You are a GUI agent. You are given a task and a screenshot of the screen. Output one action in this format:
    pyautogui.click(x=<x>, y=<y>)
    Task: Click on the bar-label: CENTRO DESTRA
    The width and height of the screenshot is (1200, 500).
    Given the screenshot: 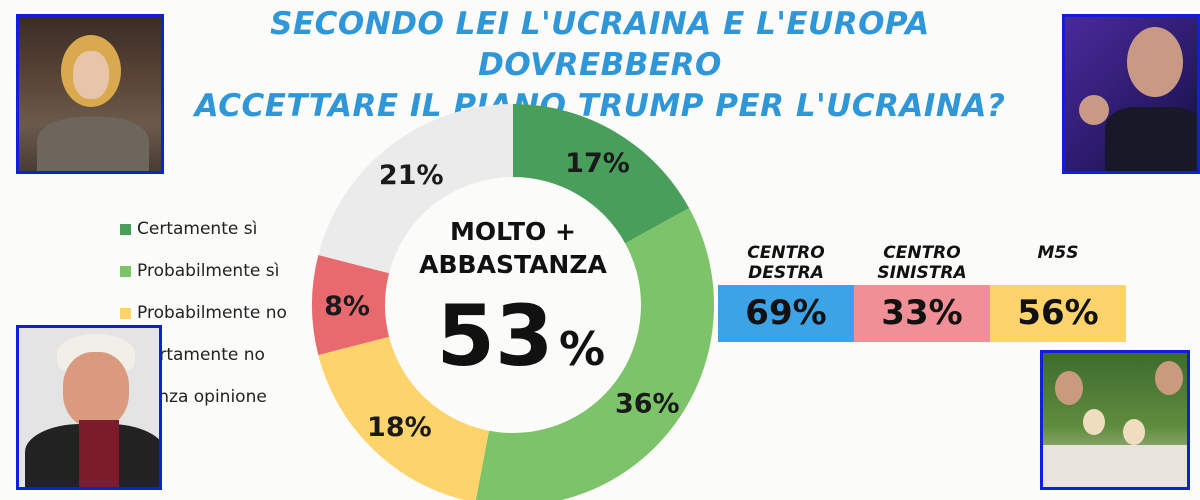 What is the action you would take?
    pyautogui.click(x=786, y=257)
    